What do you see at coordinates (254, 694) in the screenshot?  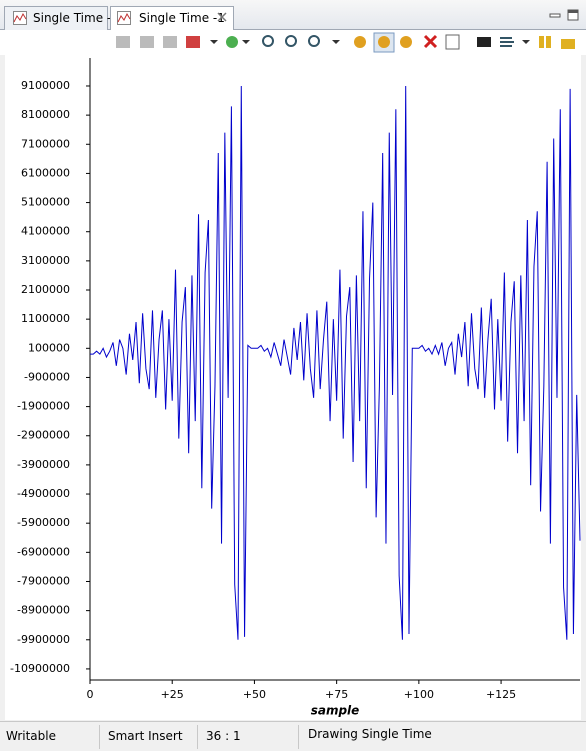 I see `x-tick-label: +50` at bounding box center [254, 694].